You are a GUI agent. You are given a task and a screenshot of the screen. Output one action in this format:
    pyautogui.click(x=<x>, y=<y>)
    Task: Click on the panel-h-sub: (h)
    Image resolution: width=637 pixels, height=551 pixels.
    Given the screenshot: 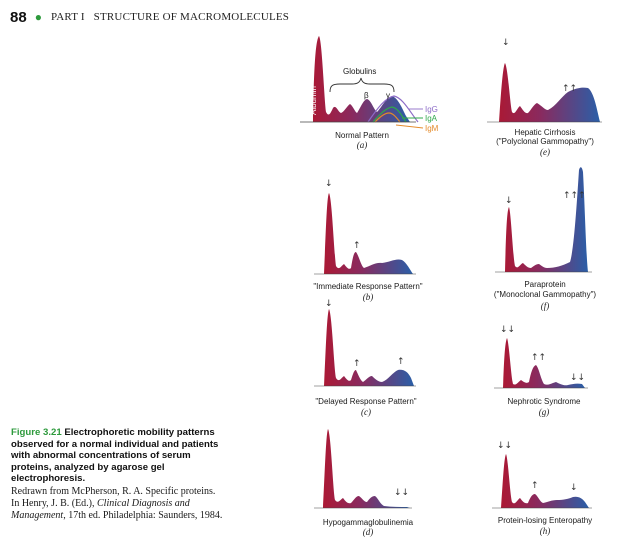 What is the action you would take?
    pyautogui.click(x=545, y=531)
    